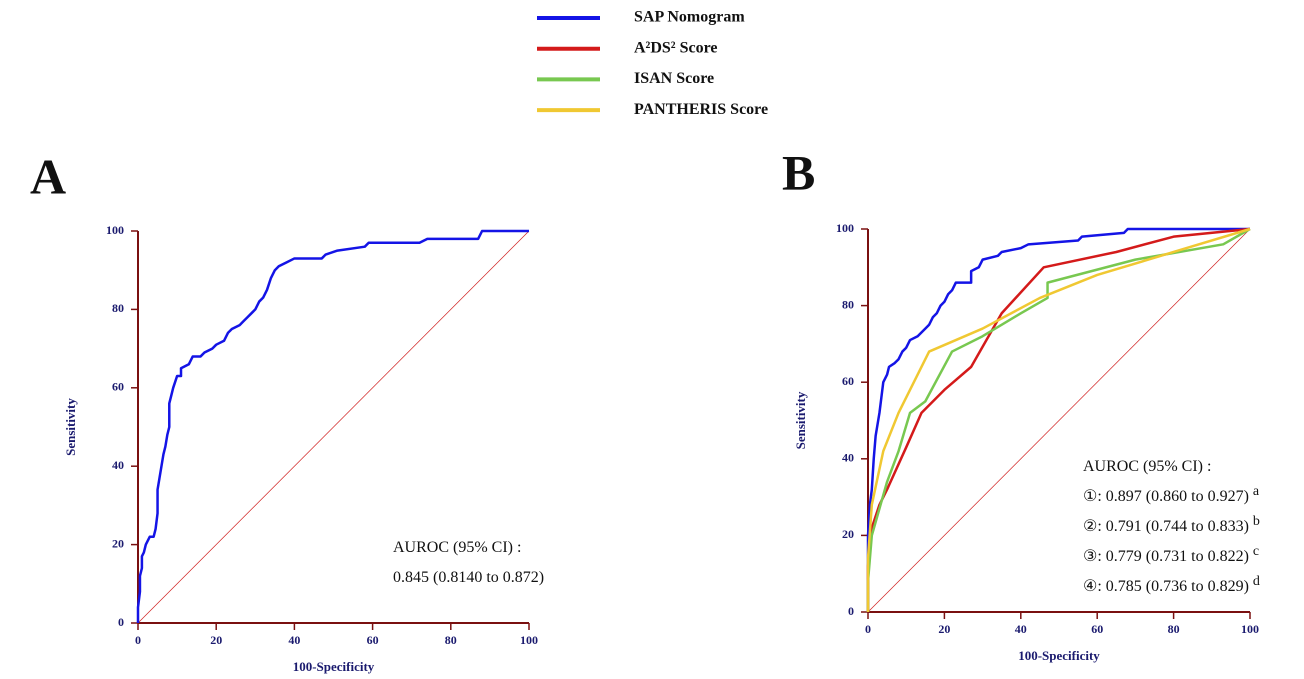  What do you see at coordinates (1256, 551) in the screenshot?
I see `annotation-superscript: c` at bounding box center [1256, 551].